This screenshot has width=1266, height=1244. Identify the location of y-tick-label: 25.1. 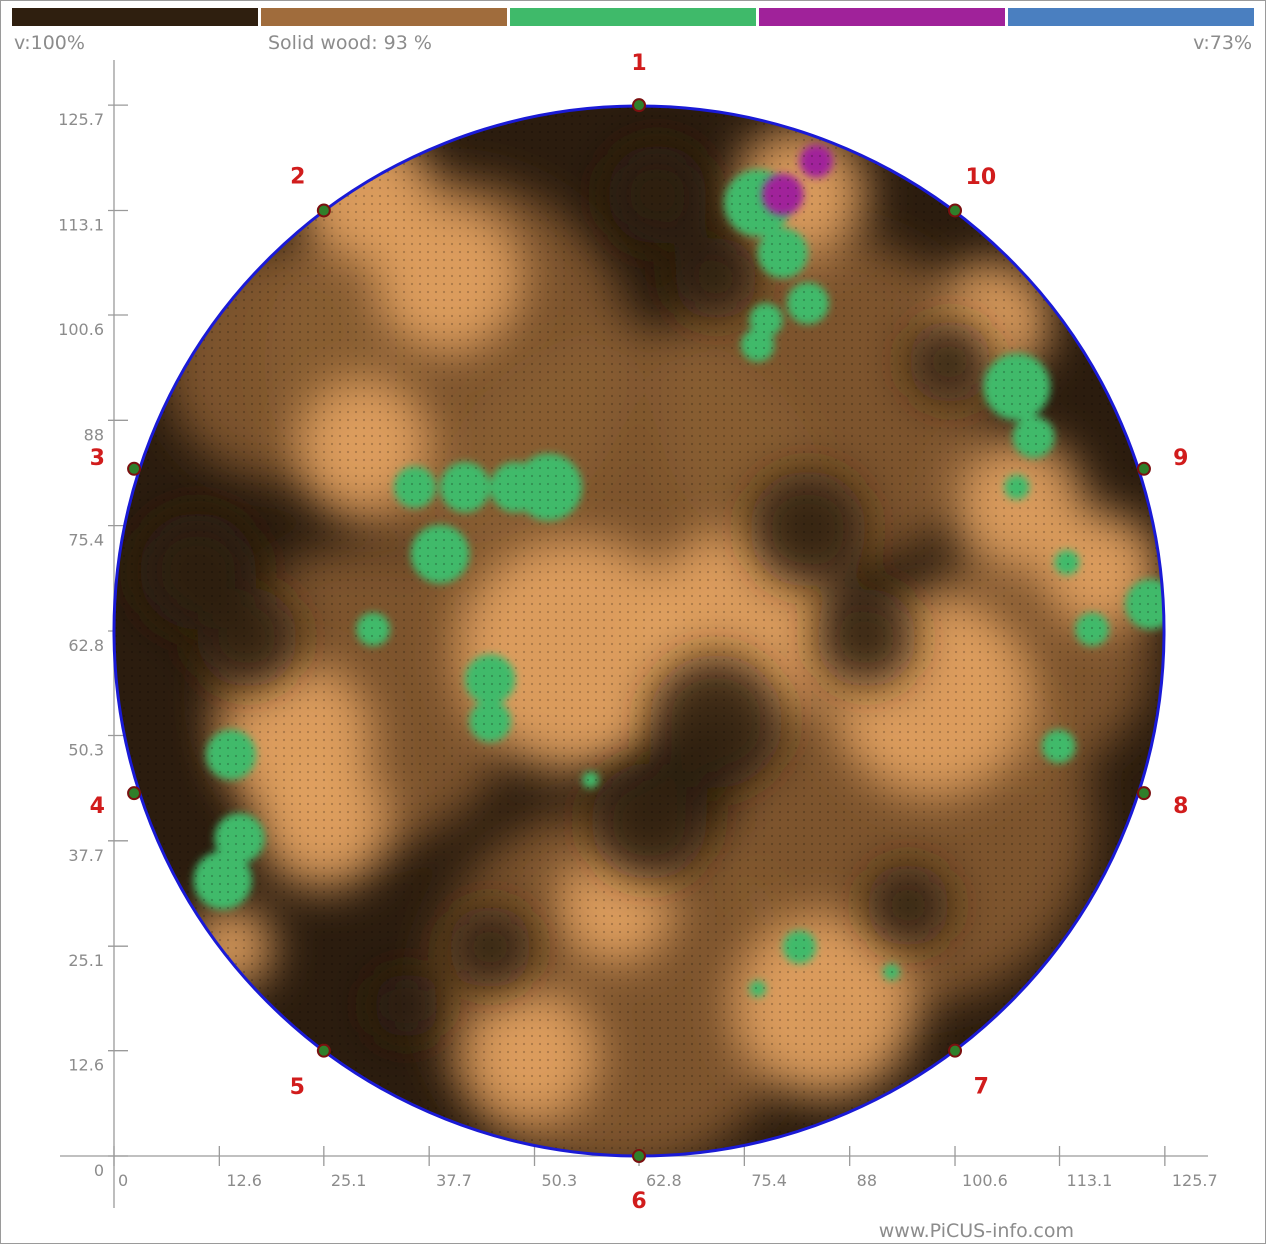
(86, 960).